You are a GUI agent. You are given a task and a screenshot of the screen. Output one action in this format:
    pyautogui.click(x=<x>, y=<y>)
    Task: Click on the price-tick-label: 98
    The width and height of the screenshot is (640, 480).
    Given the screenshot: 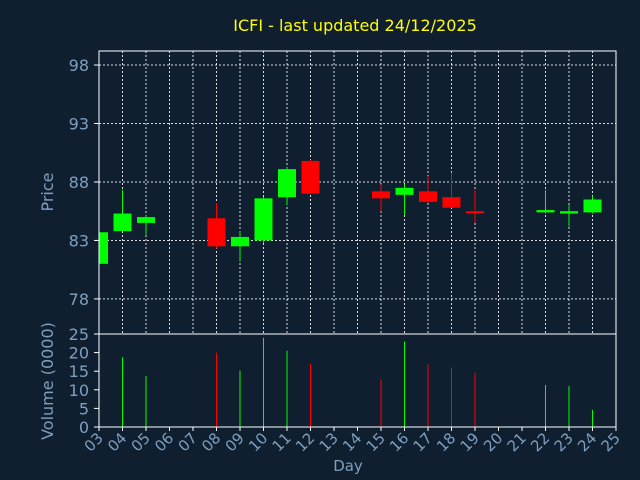 What is the action you would take?
    pyautogui.click(x=79, y=65)
    